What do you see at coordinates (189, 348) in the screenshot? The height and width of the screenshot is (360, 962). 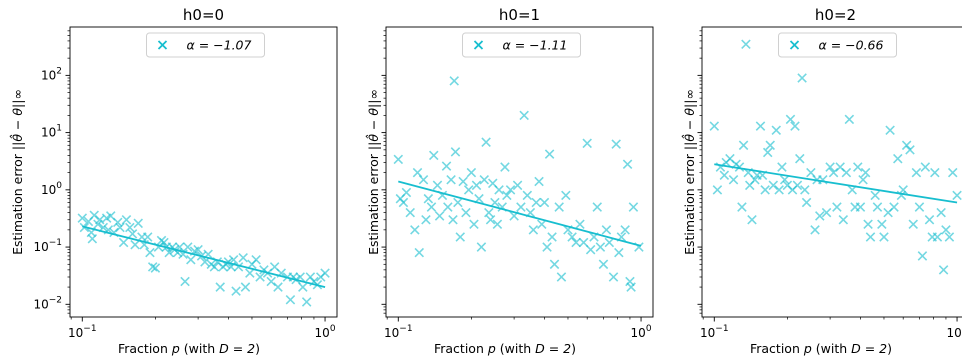 I see `x-axis-label-1: Fraction p (with D = 2)` at bounding box center [189, 348].